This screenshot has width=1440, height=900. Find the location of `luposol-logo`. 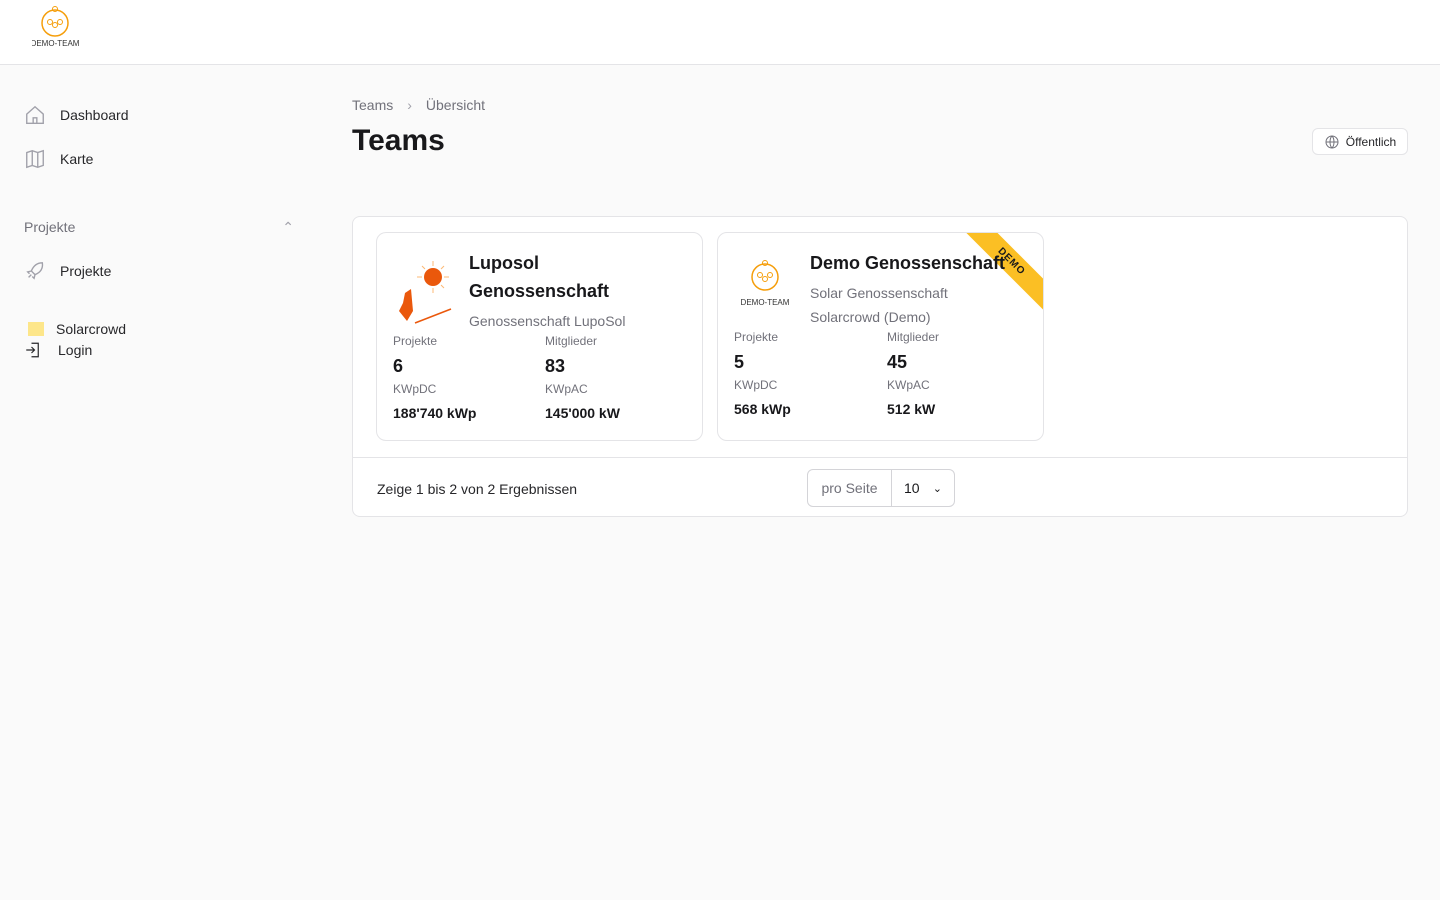

luposol-logo is located at coordinates (425, 292).